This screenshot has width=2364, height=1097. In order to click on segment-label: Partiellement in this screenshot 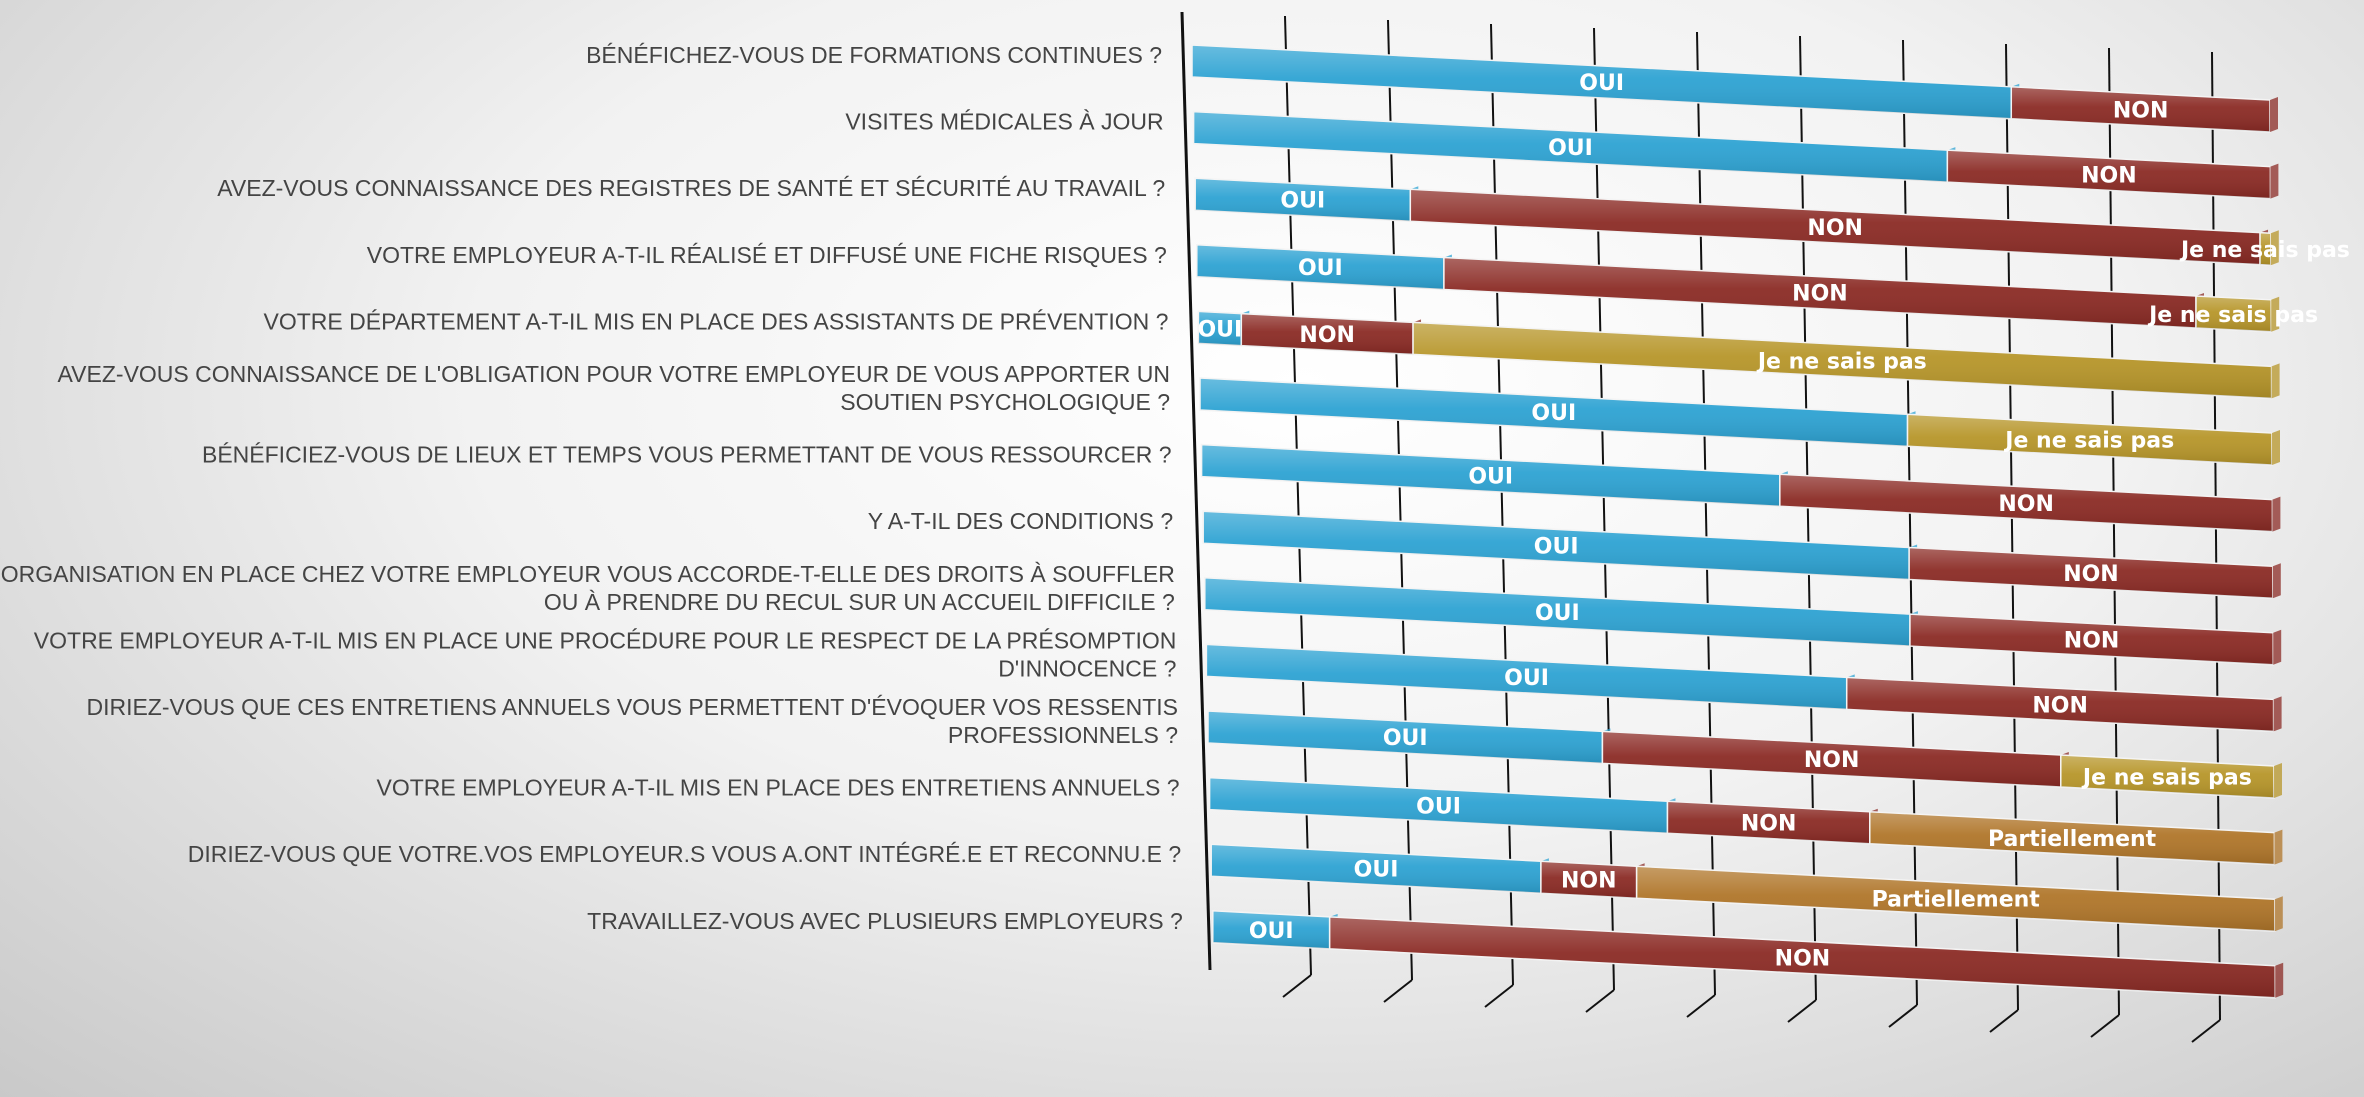, I will do `click(2072, 839)`.